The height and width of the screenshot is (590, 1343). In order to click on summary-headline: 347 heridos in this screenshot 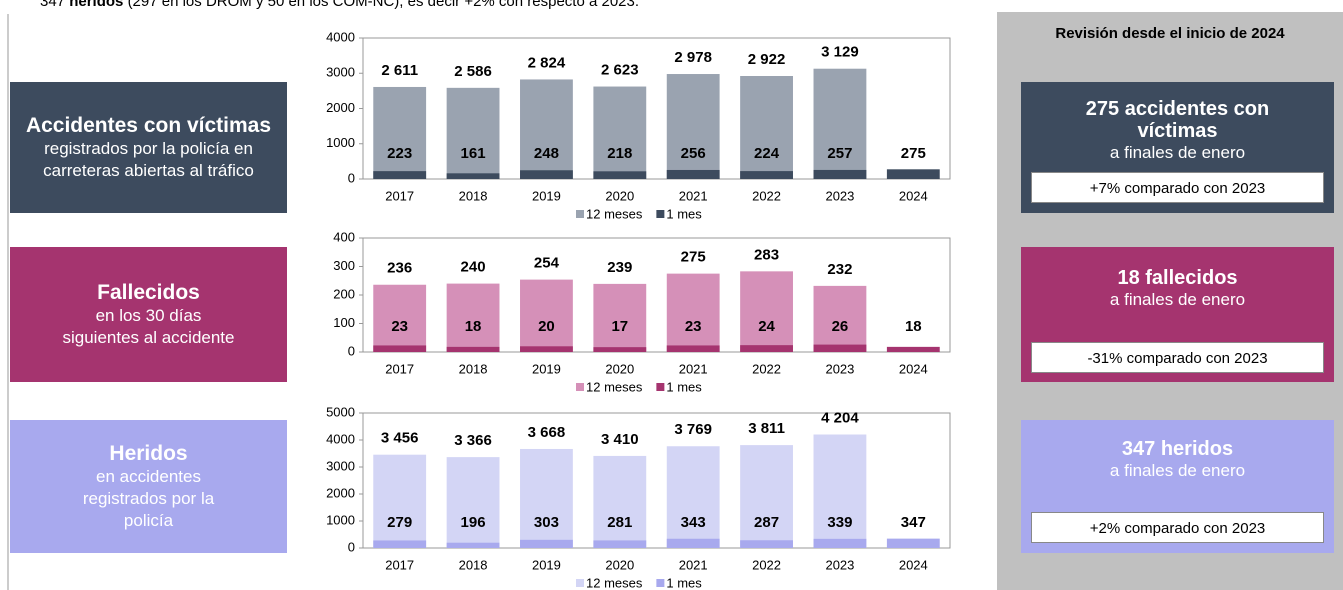, I will do `click(1177, 449)`.